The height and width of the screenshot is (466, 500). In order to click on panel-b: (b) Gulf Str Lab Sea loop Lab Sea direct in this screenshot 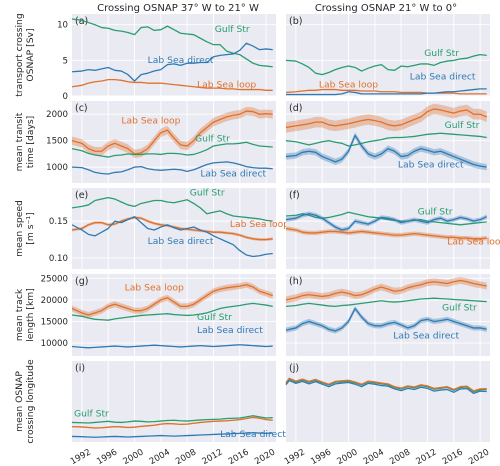, I will do `click(387, 55)`.